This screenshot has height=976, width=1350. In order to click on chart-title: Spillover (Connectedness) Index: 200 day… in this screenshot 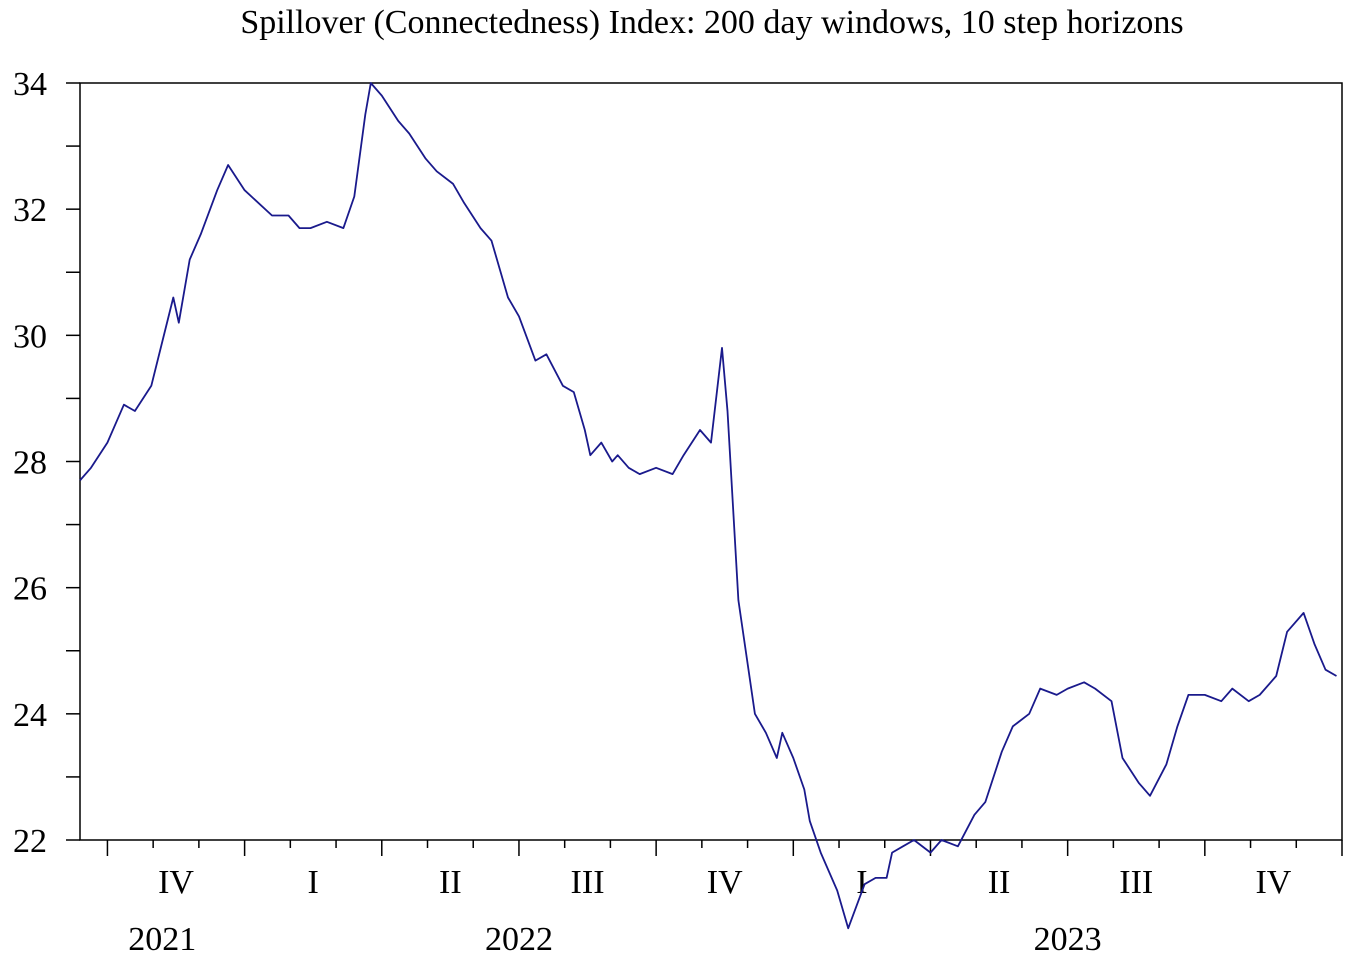, I will do `click(711, 22)`.